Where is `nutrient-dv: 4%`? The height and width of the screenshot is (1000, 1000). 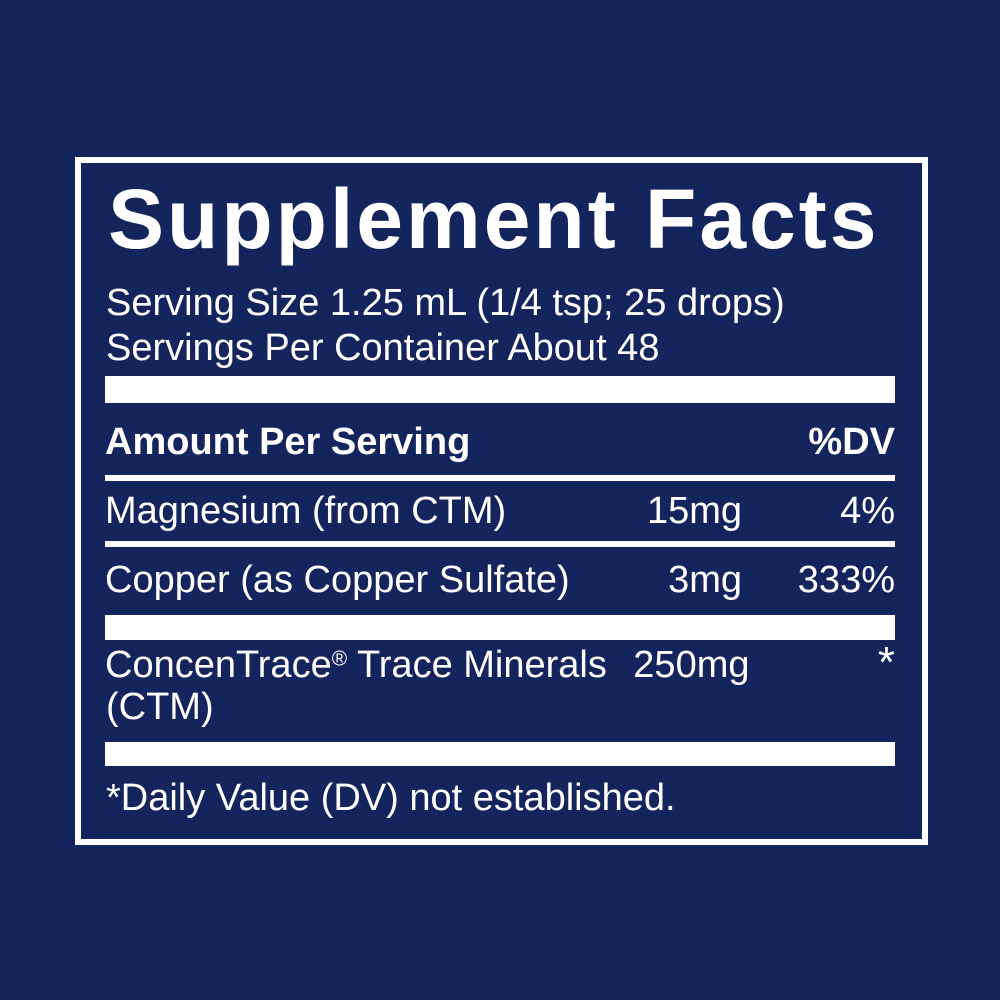
nutrient-dv: 4% is located at coordinates (867, 511).